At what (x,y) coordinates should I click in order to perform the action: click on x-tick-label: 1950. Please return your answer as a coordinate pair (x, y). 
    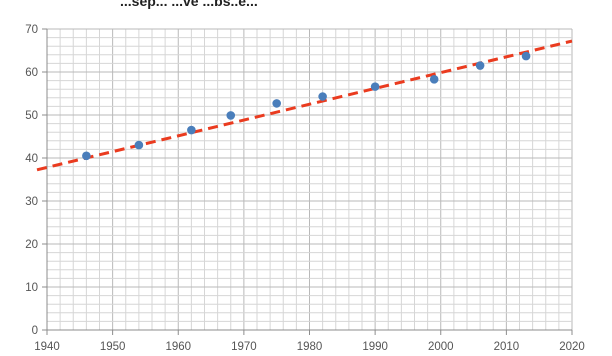
    Looking at the image, I should click on (113, 347).